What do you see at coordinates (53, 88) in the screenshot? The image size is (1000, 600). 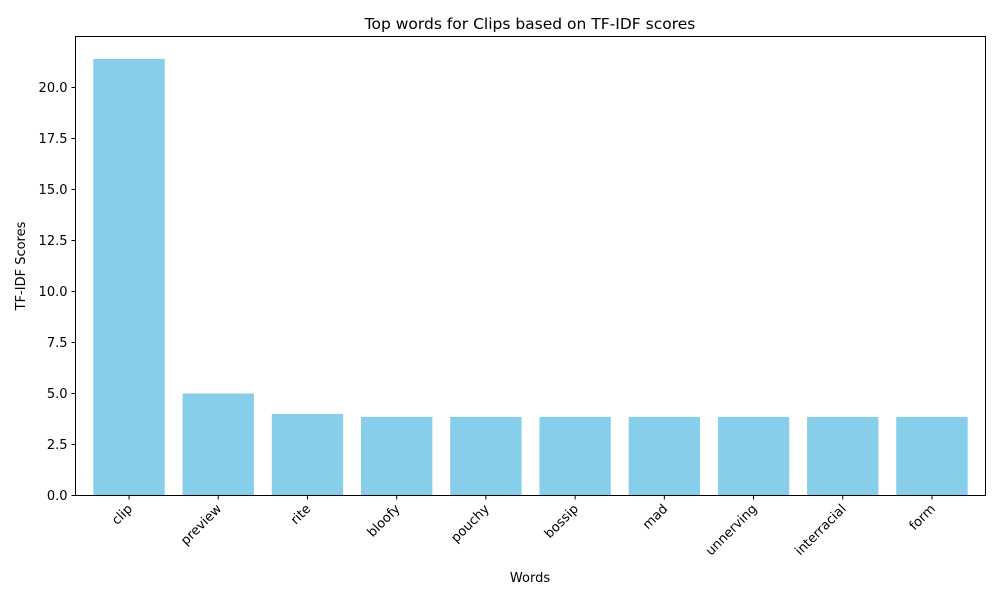 I see `y-tick-label: 20.0` at bounding box center [53, 88].